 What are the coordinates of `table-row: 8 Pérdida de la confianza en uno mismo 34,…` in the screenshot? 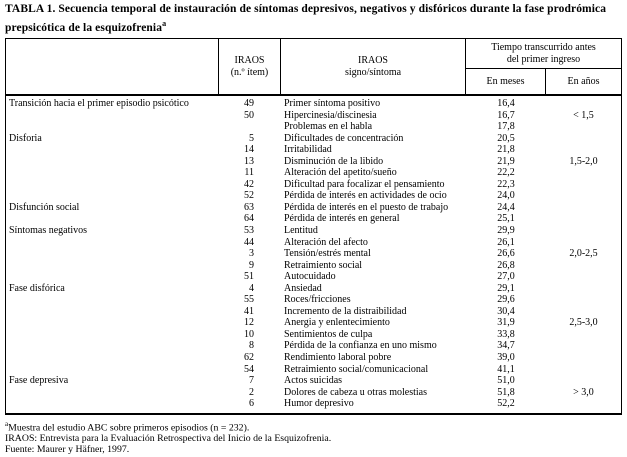 It's located at (313, 346).